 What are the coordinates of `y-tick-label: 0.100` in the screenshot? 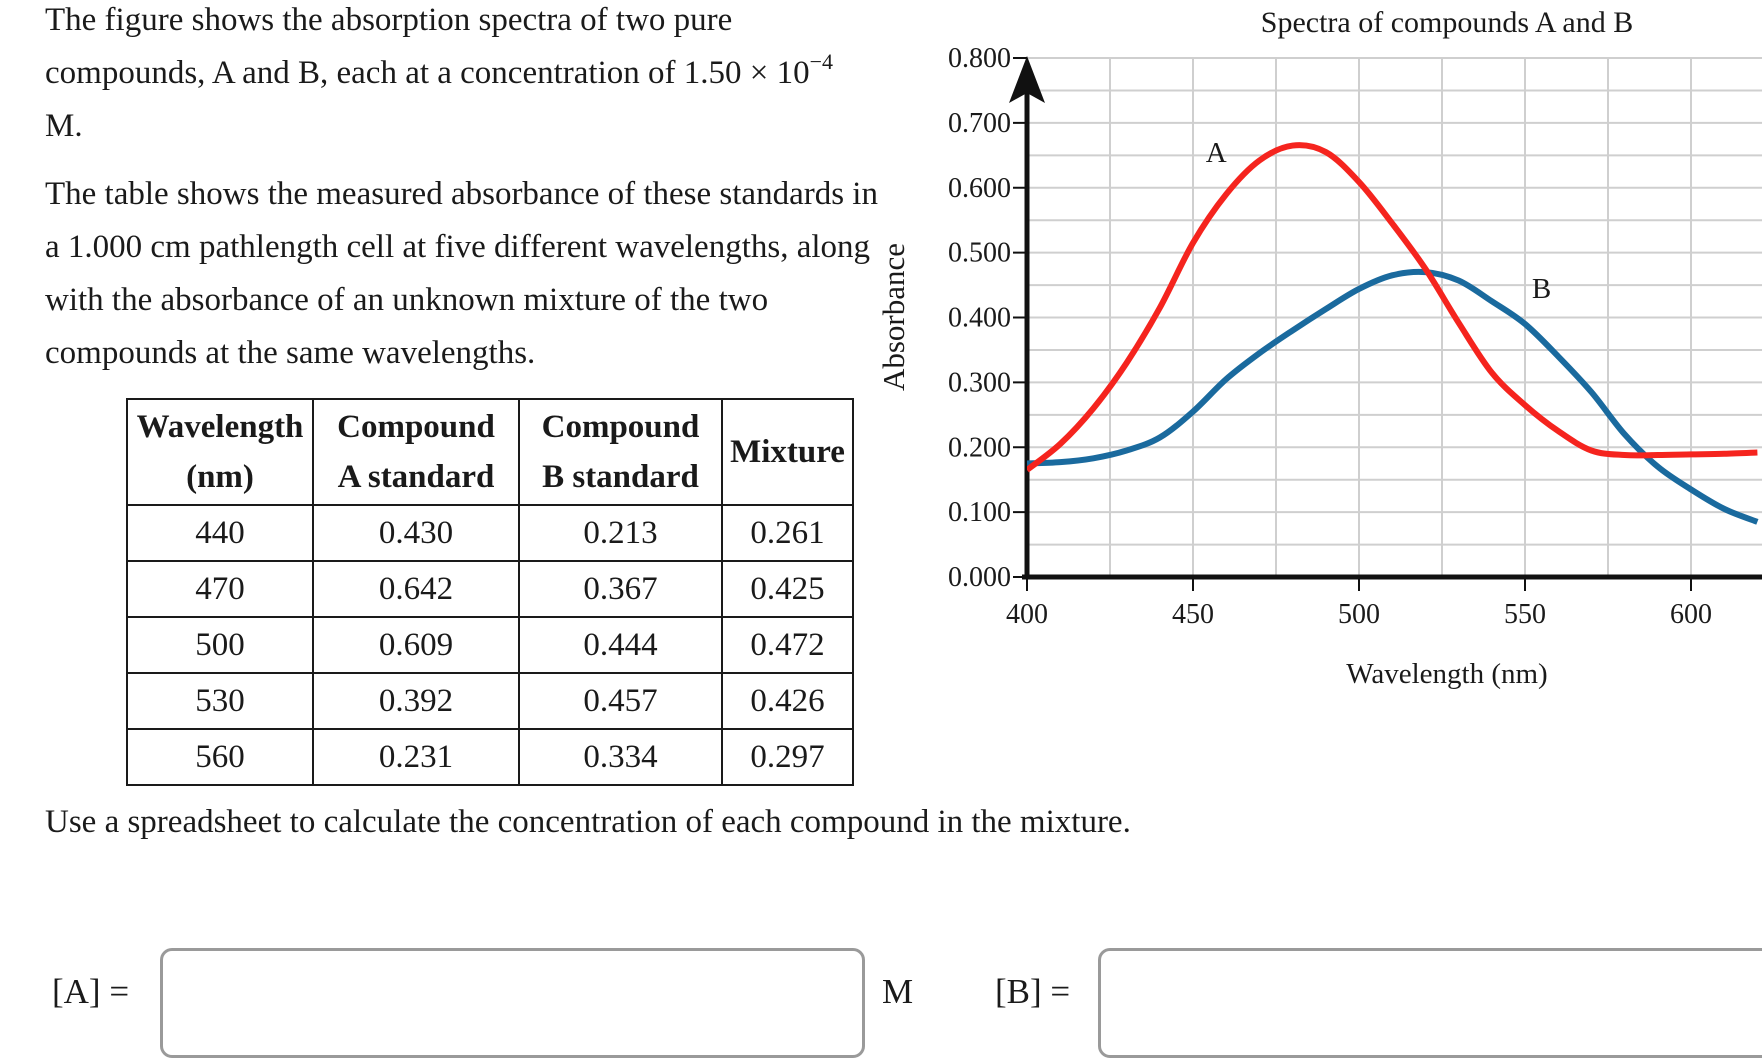 It's located at (979, 512).